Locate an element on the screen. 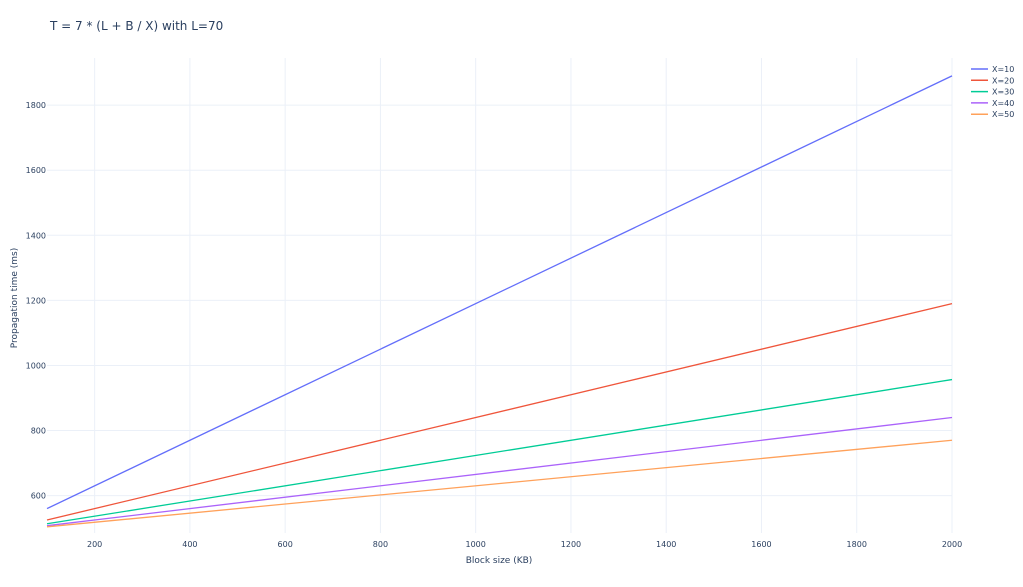 Image resolution: width=1023 pixels, height=587 pixels. legend: X=10 X=20 X=30 X=40 X=50 is located at coordinates (992, 92).